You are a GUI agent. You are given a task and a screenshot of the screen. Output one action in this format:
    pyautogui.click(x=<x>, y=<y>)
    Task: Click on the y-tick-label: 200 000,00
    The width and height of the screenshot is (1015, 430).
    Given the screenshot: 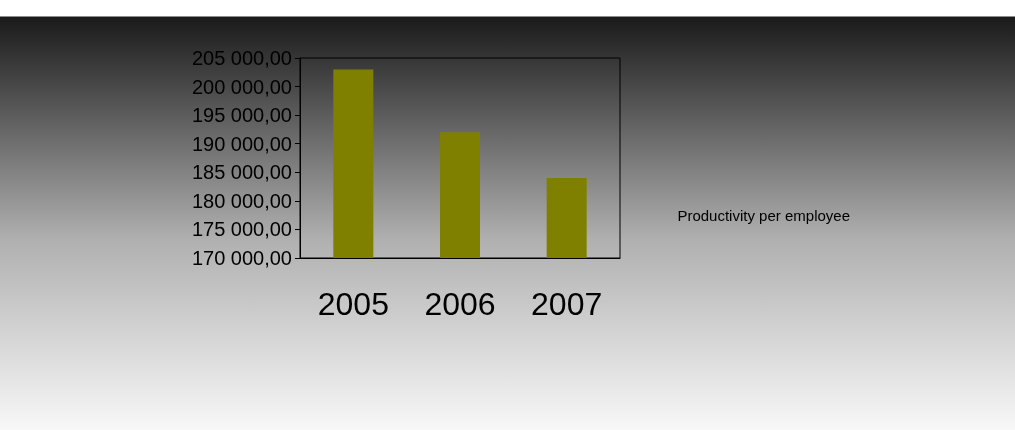 What is the action you would take?
    pyautogui.click(x=241, y=86)
    